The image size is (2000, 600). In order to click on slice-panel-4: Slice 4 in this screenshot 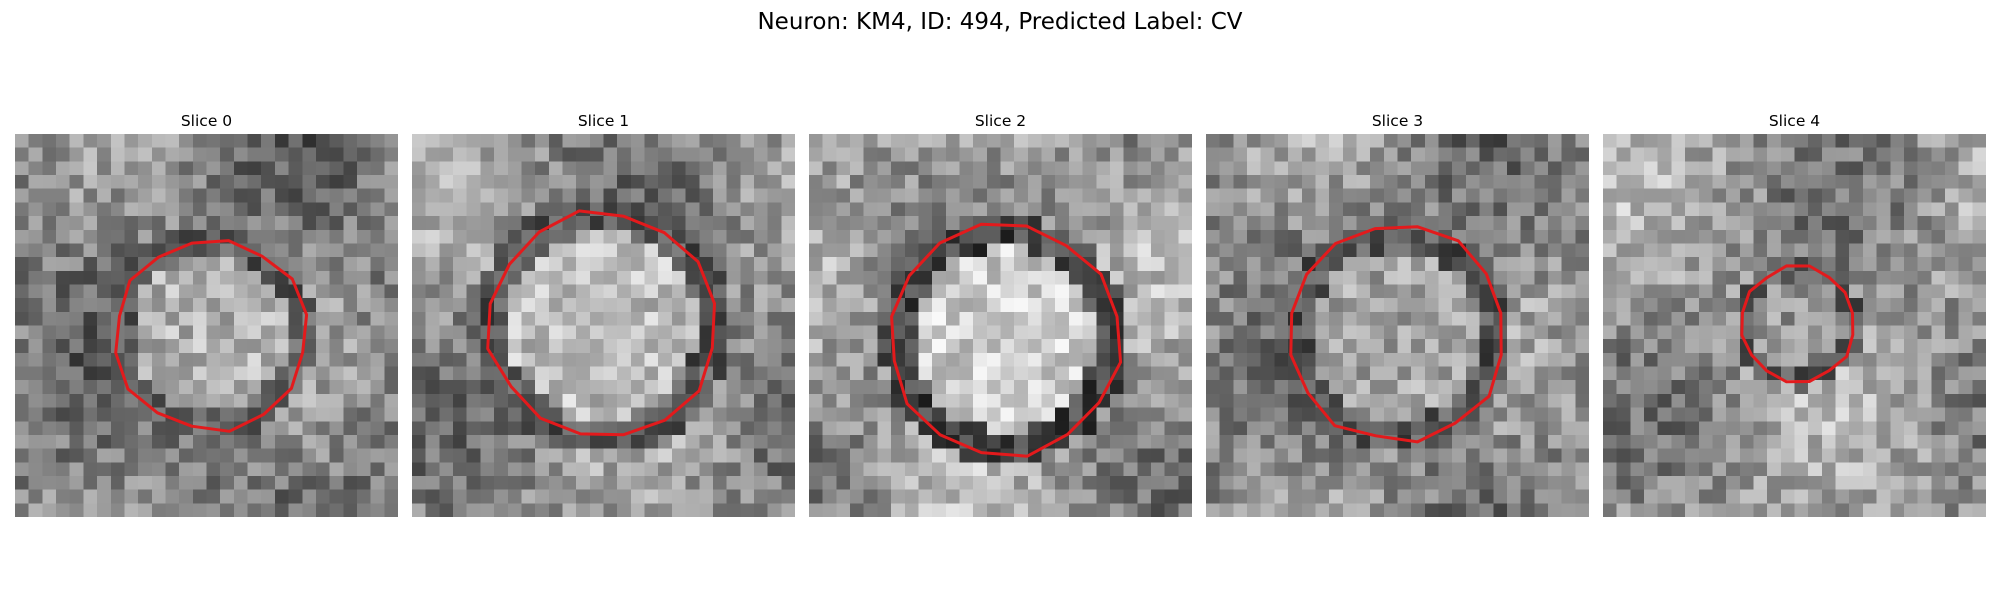, I will do `click(1794, 314)`.